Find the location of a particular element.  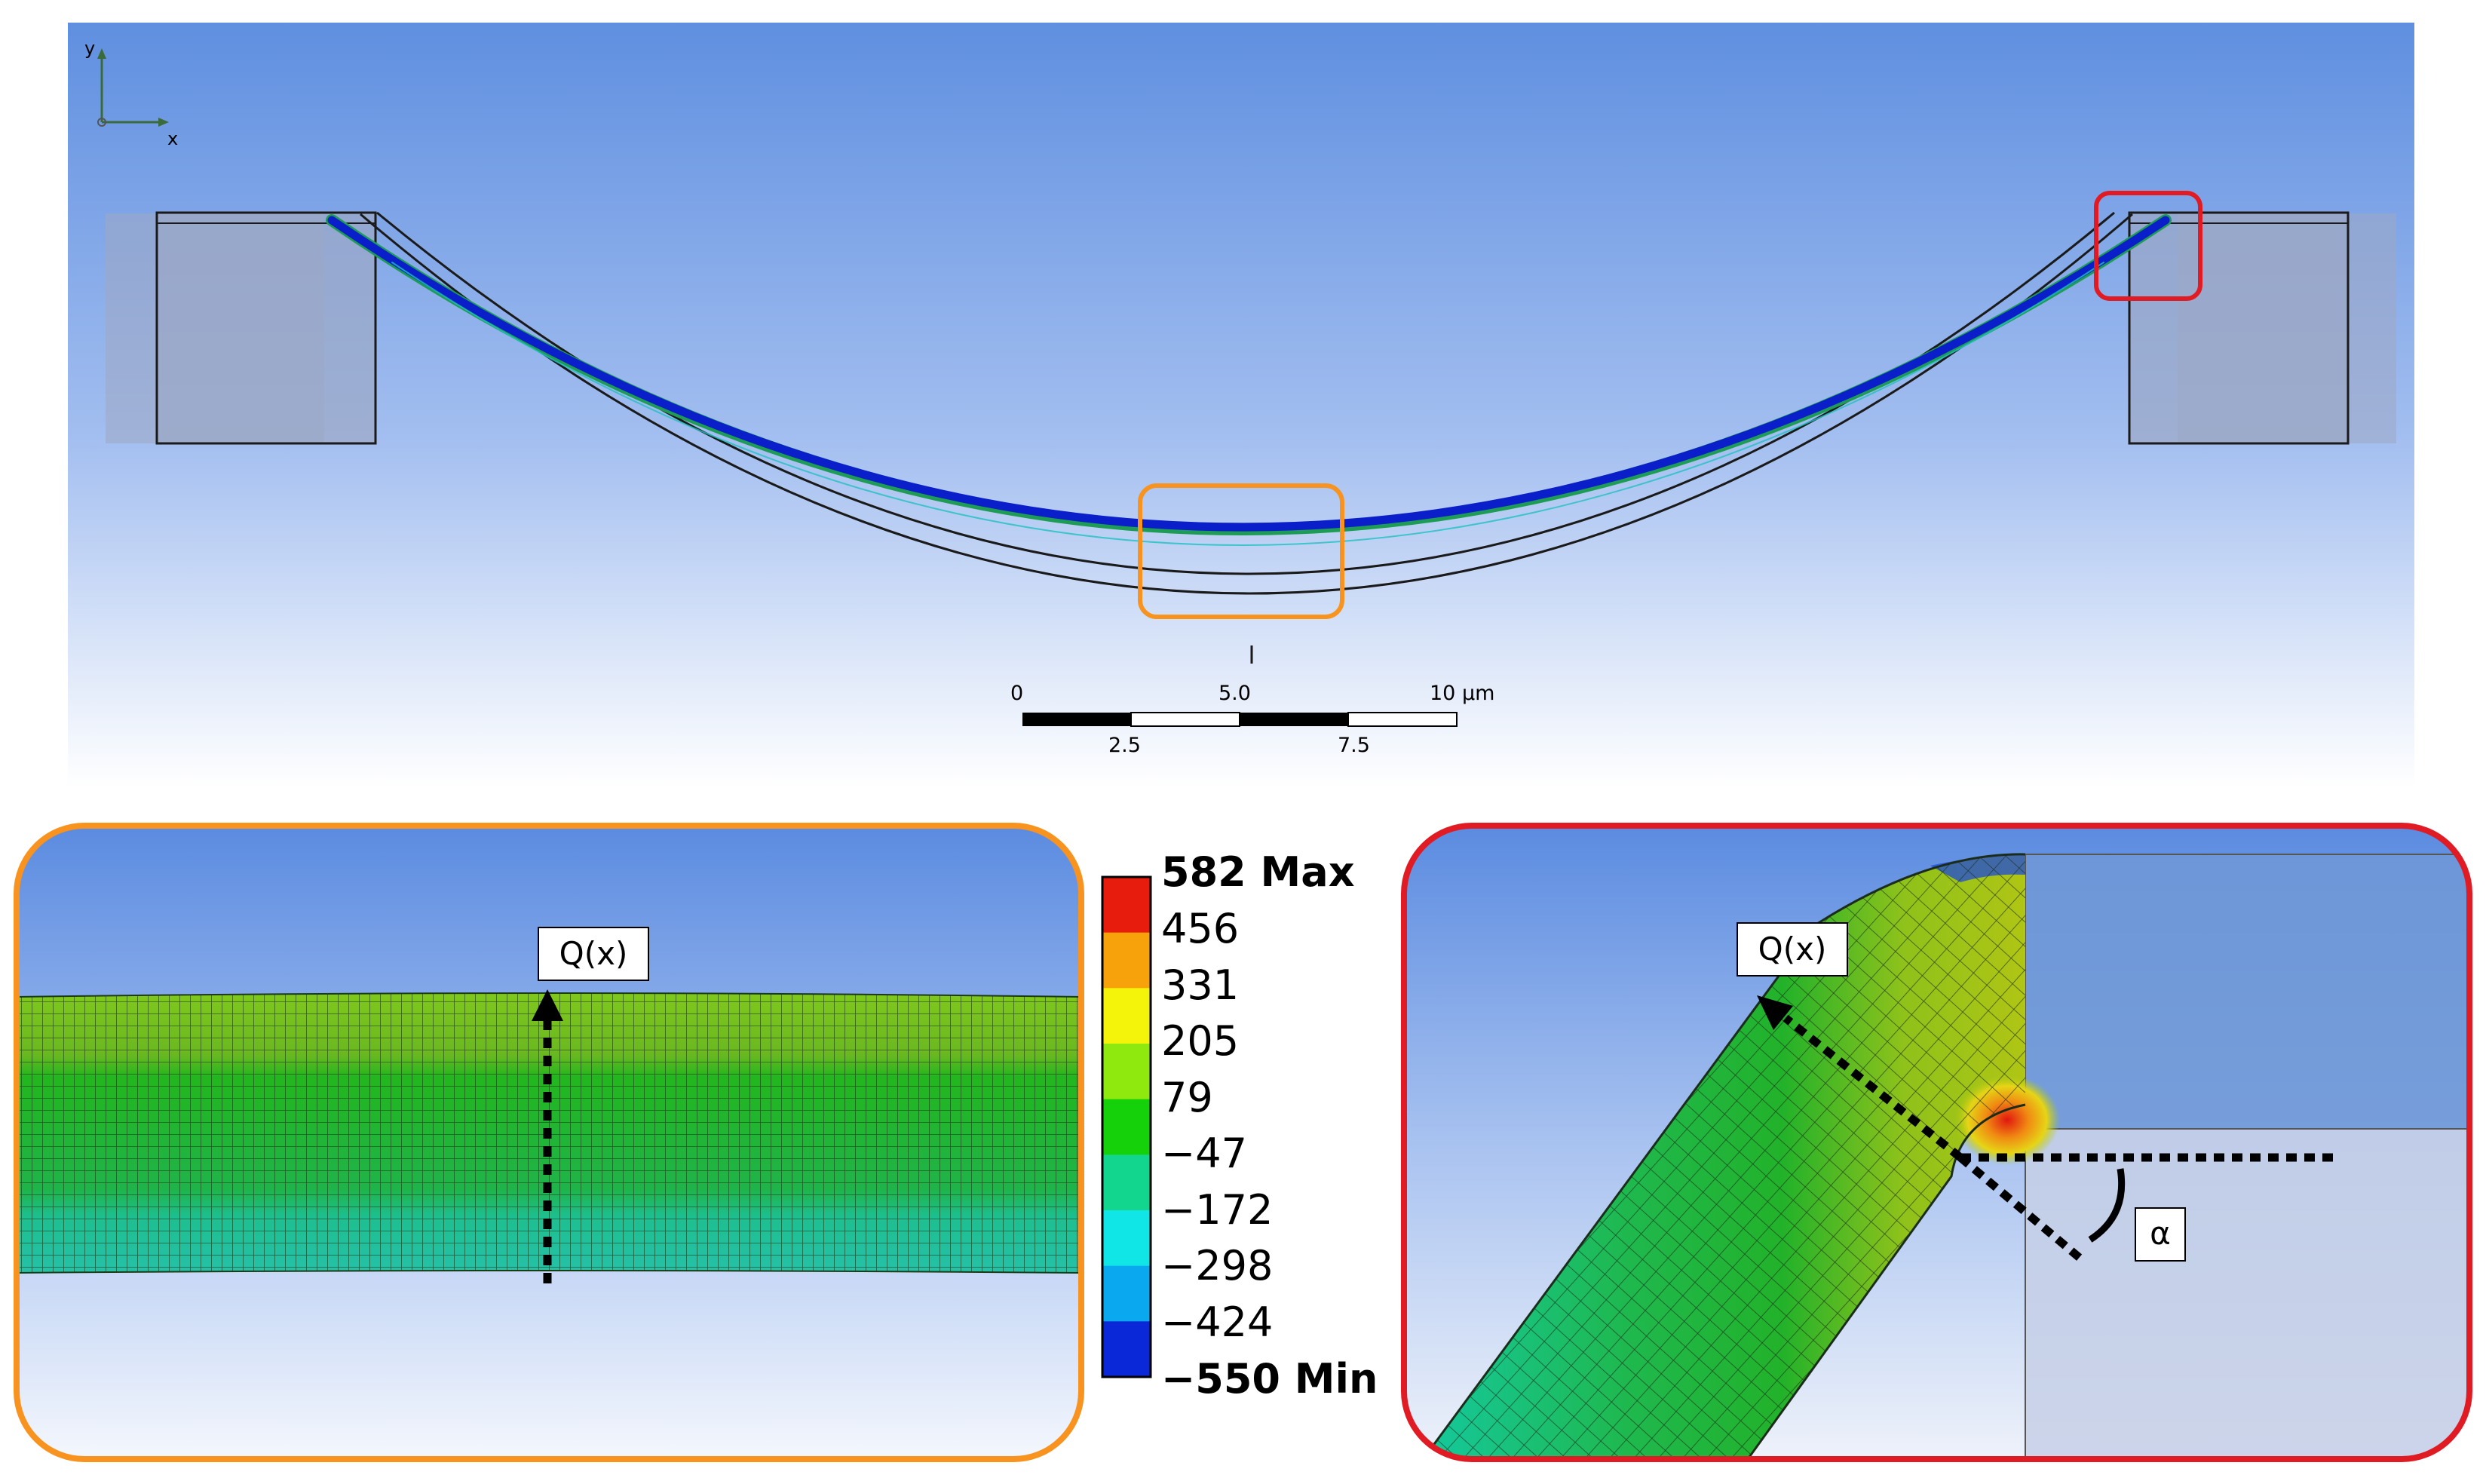

legend-level-8: −424 is located at coordinates (1217, 1322).